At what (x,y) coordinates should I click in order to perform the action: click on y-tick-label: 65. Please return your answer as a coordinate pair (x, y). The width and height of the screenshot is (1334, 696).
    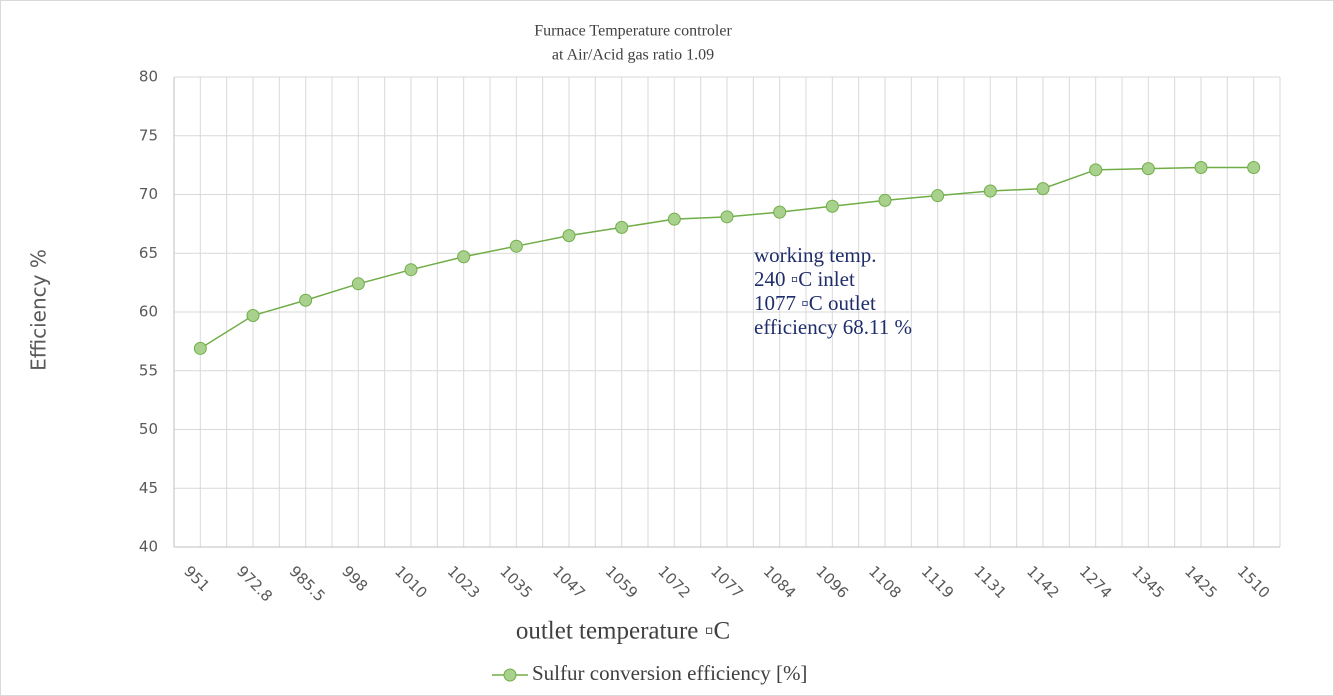
    Looking at the image, I should click on (148, 253).